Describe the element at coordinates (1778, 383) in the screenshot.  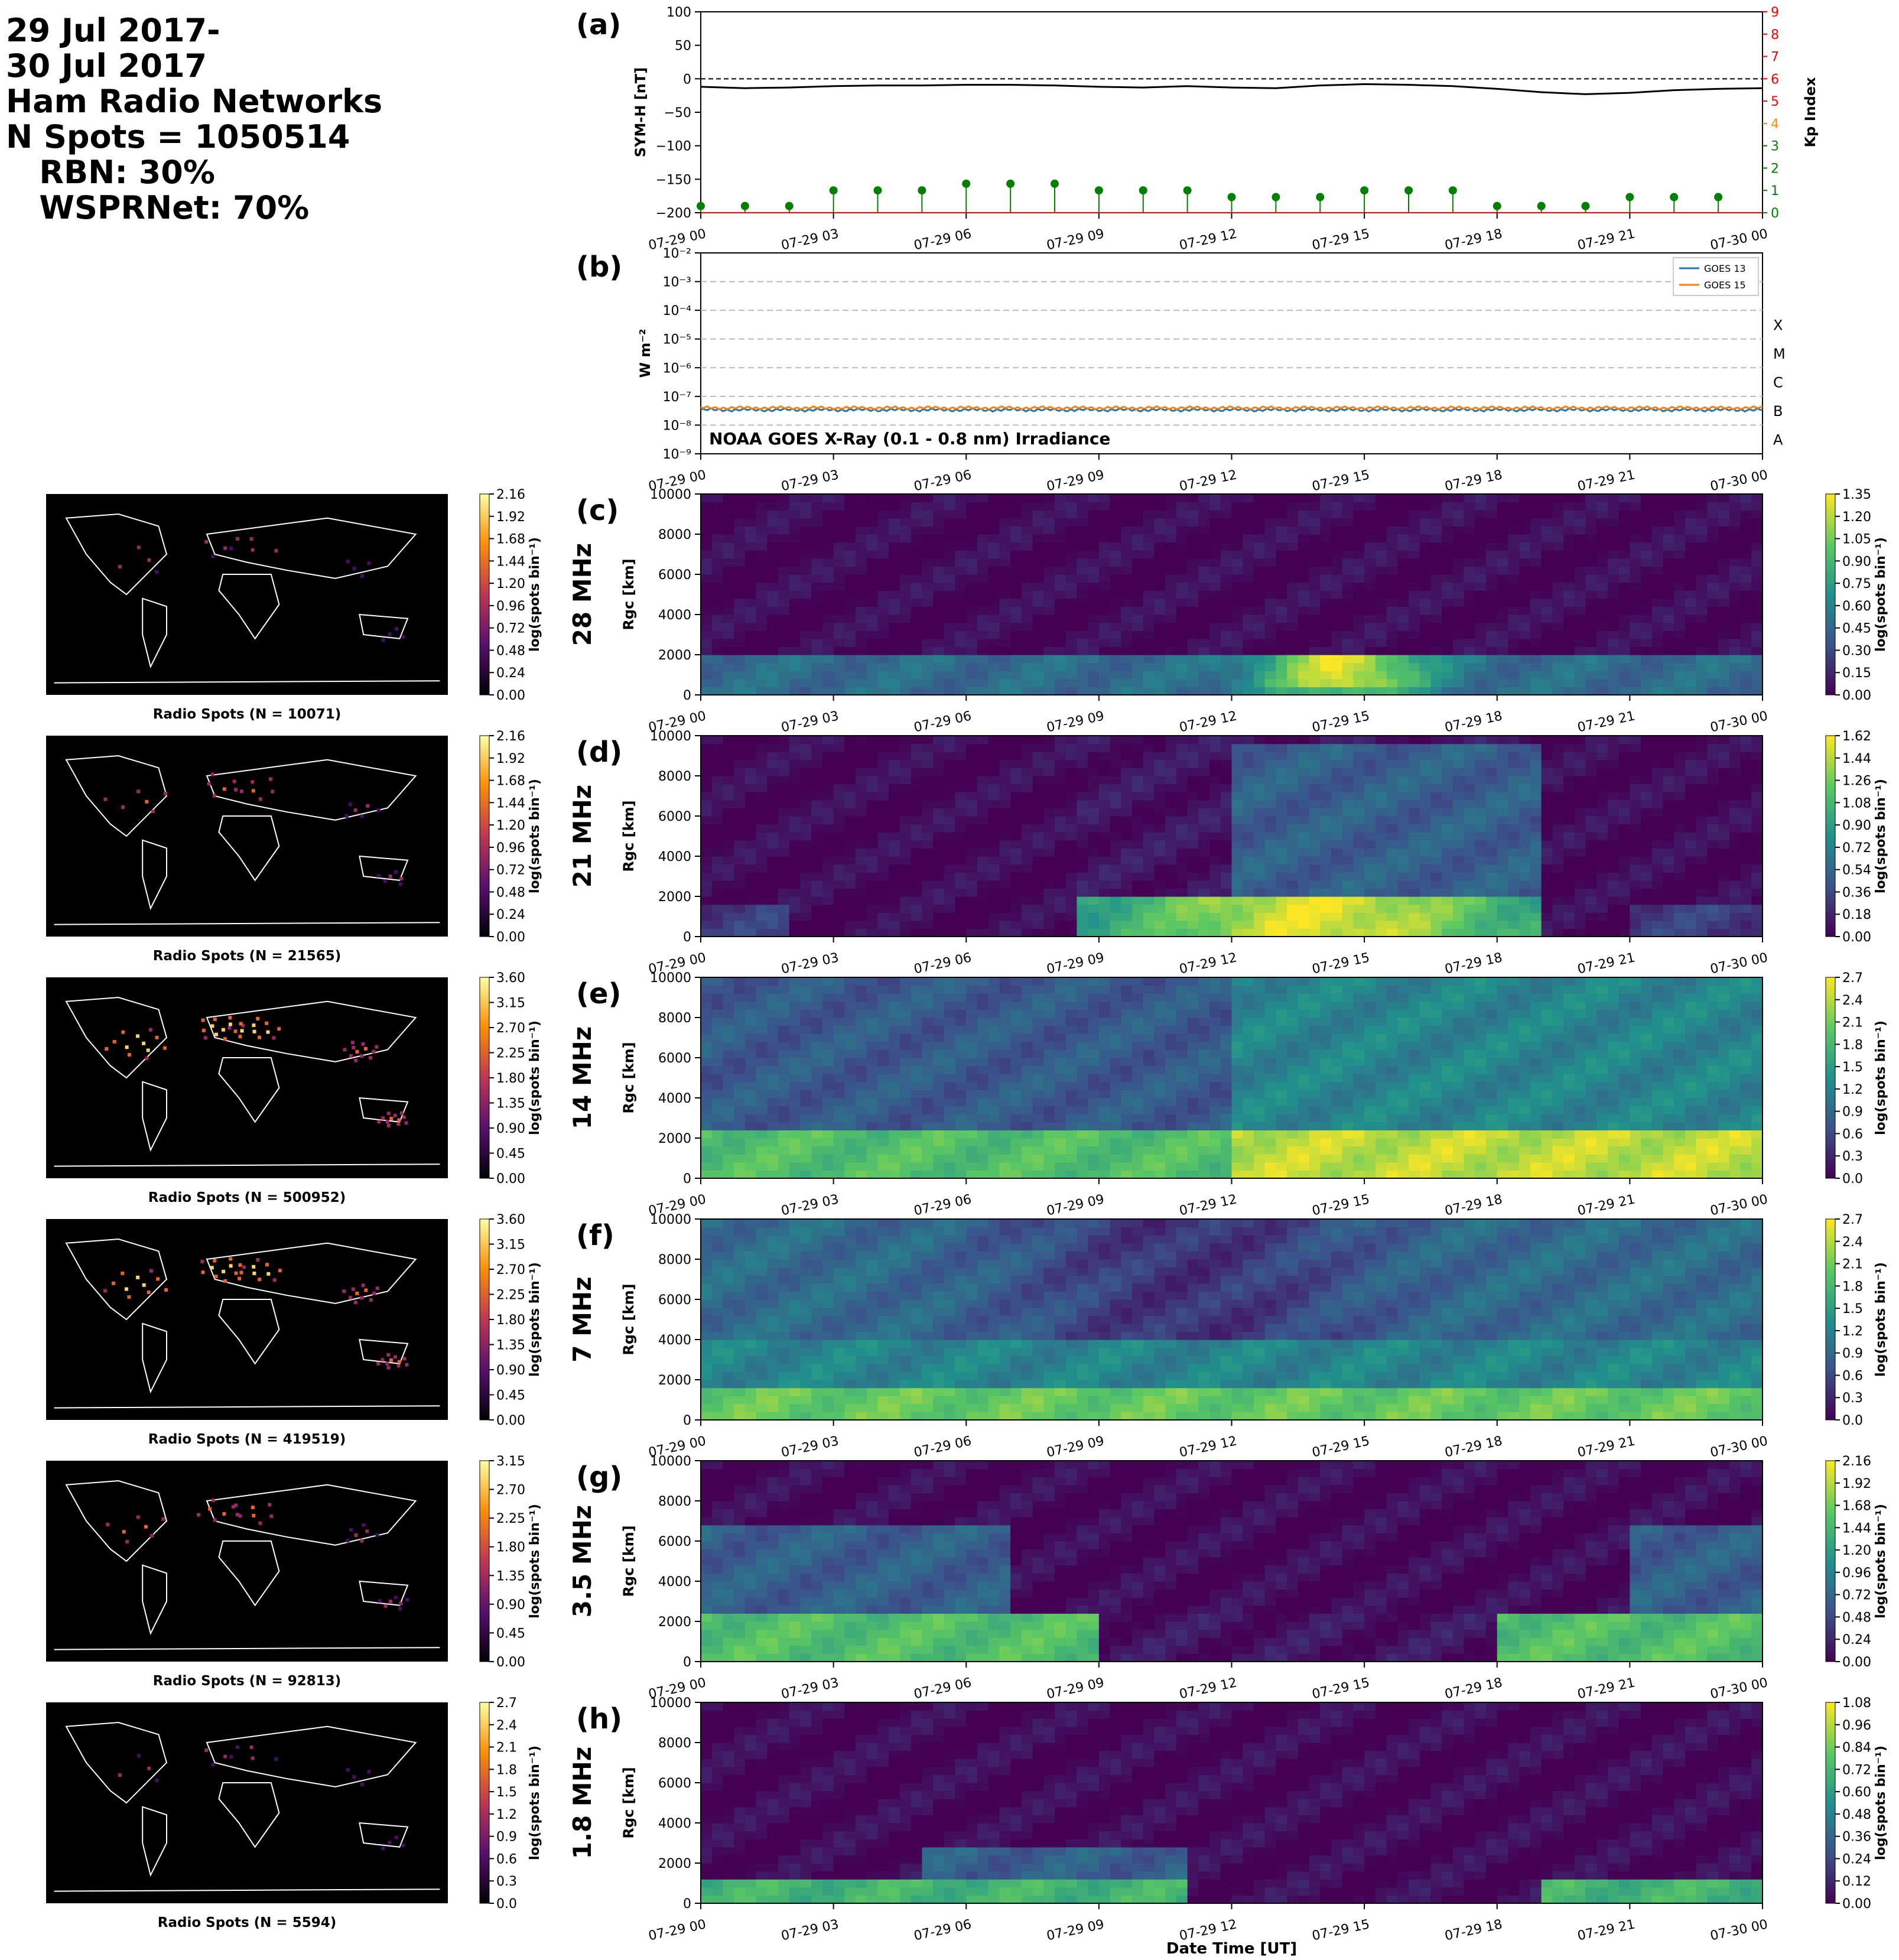
I see `flare-class-label: C` at that location.